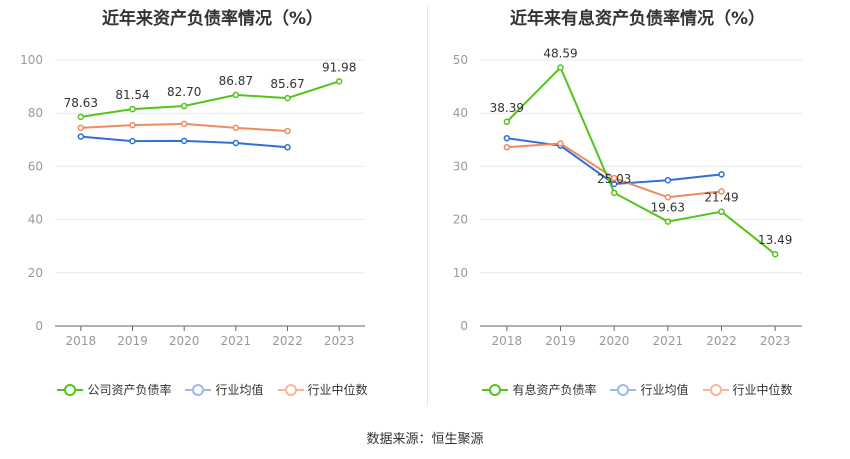  What do you see at coordinates (35, 166) in the screenshot?
I see `y-tick-label: 60` at bounding box center [35, 166].